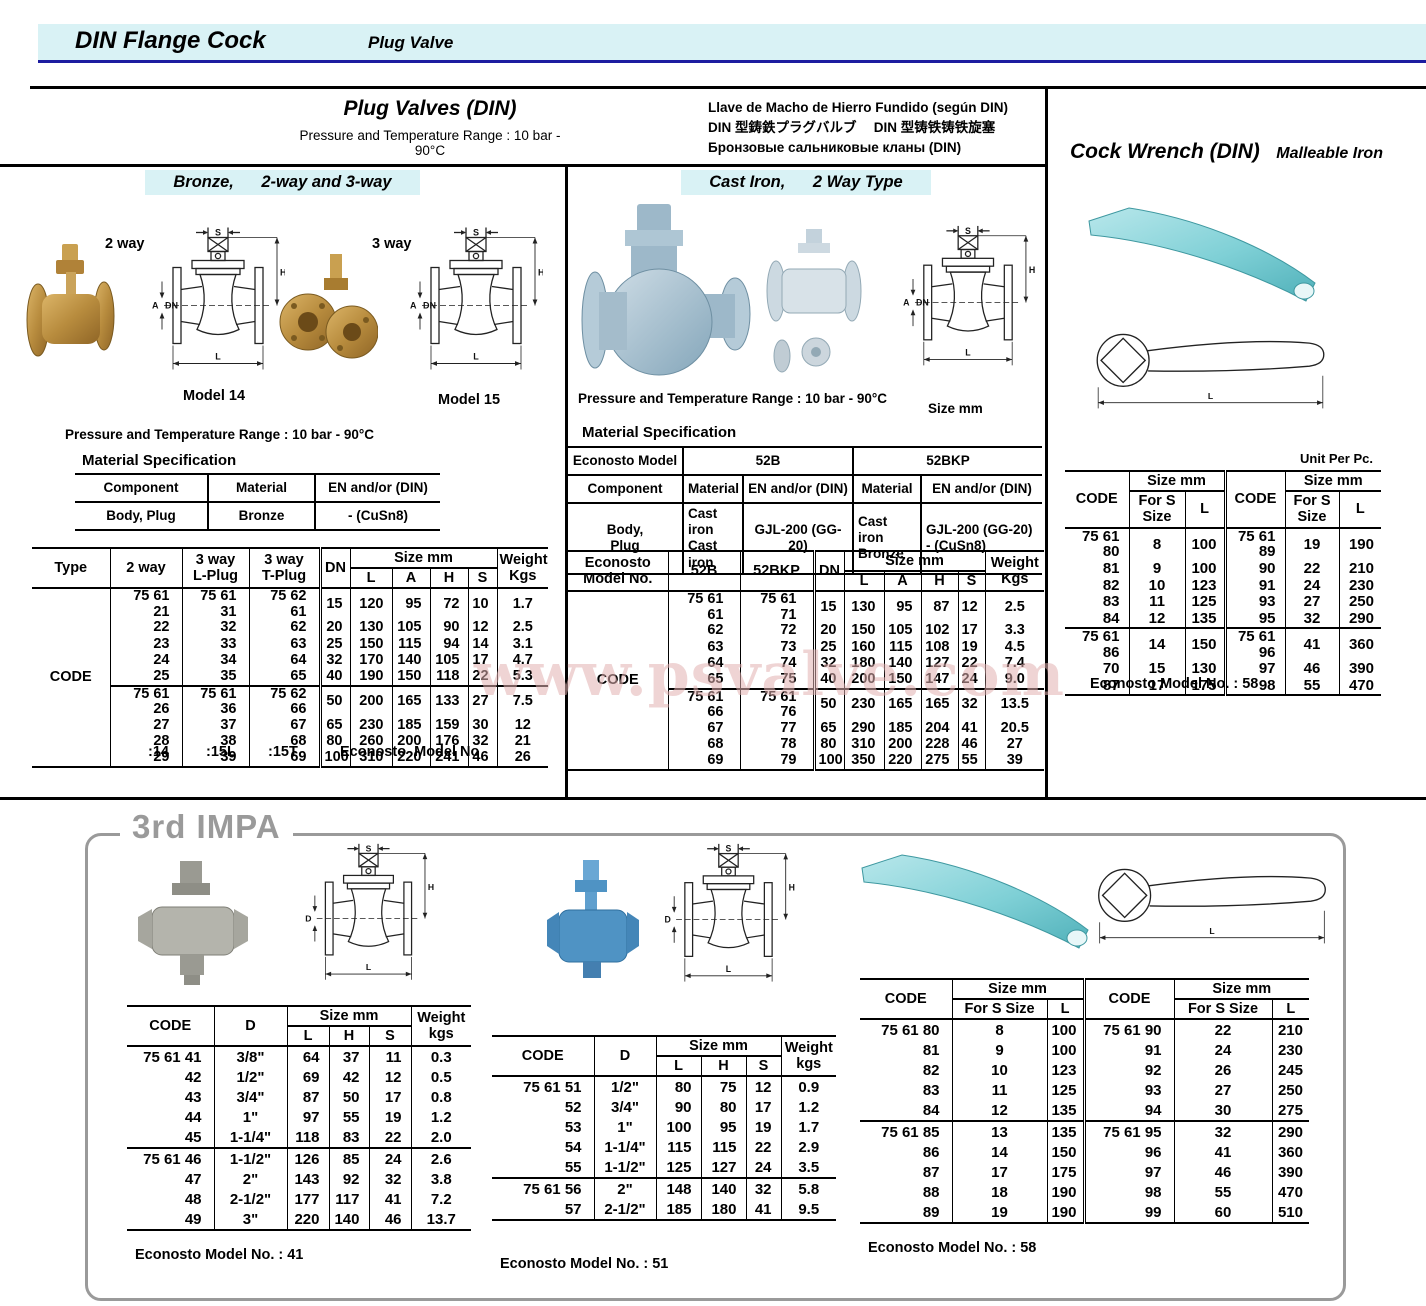 This screenshot has width=1426, height=1306. Describe the element at coordinates (1329, 153) in the screenshot. I see `wrench-subtitle: Malleable Iron` at that location.